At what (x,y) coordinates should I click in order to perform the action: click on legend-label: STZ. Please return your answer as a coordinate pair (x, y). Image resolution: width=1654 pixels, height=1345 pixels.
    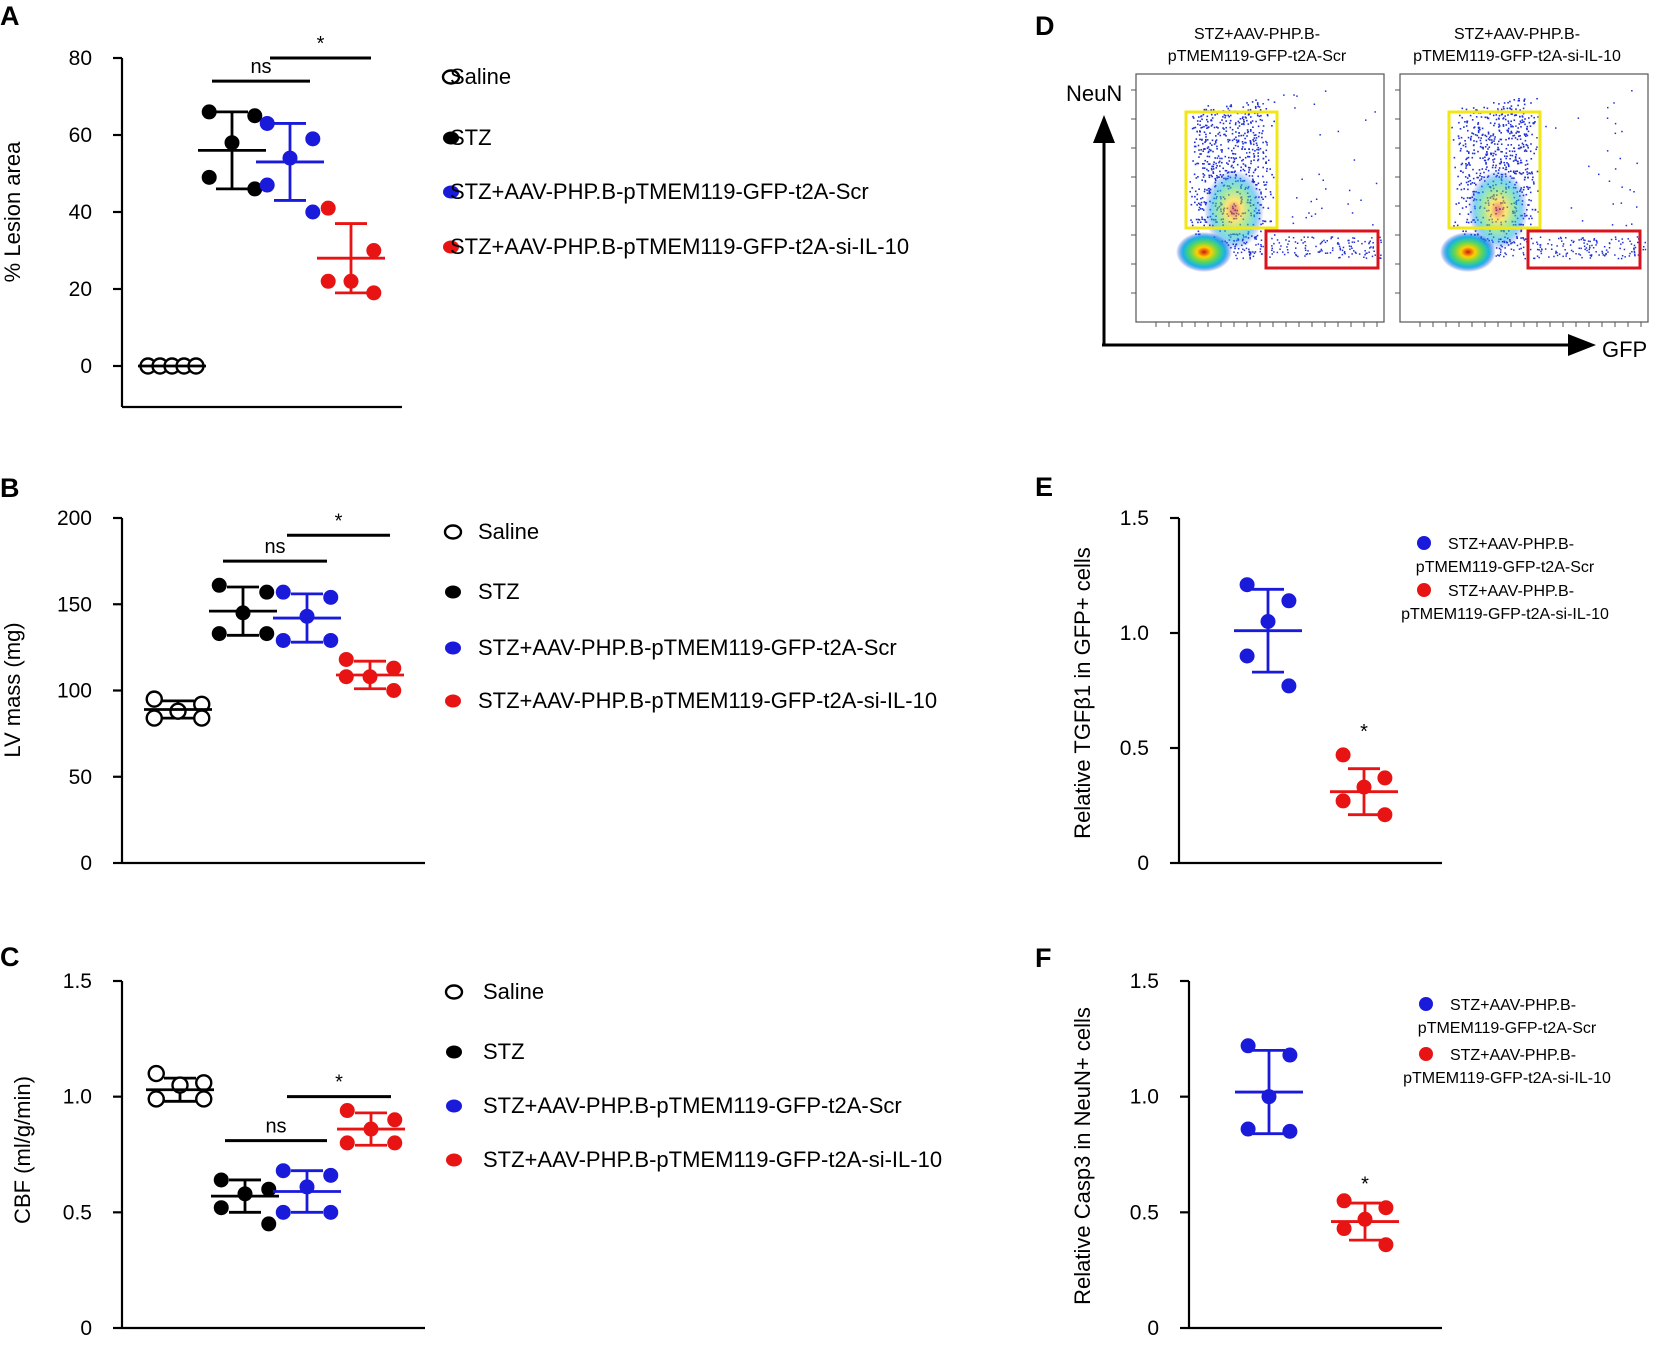
    Looking at the image, I should click on (499, 591).